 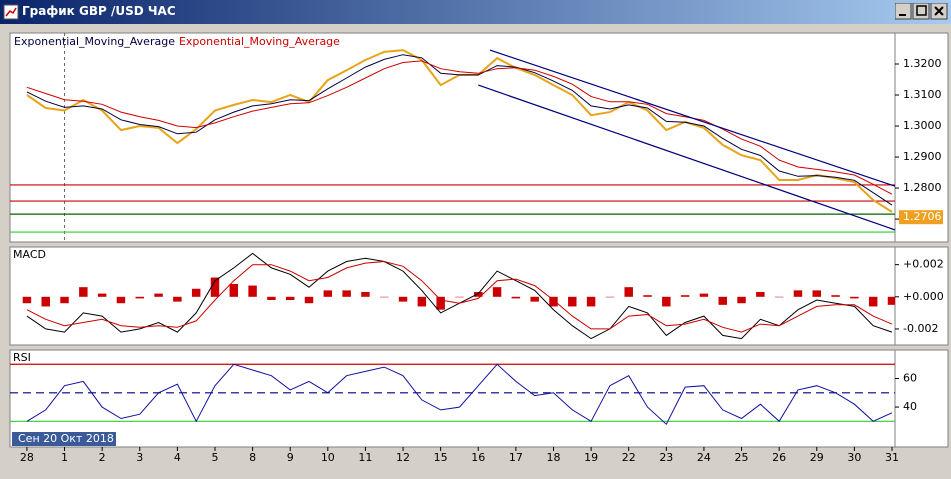 I want to click on x-tick-label: 29, so click(x=817, y=457).